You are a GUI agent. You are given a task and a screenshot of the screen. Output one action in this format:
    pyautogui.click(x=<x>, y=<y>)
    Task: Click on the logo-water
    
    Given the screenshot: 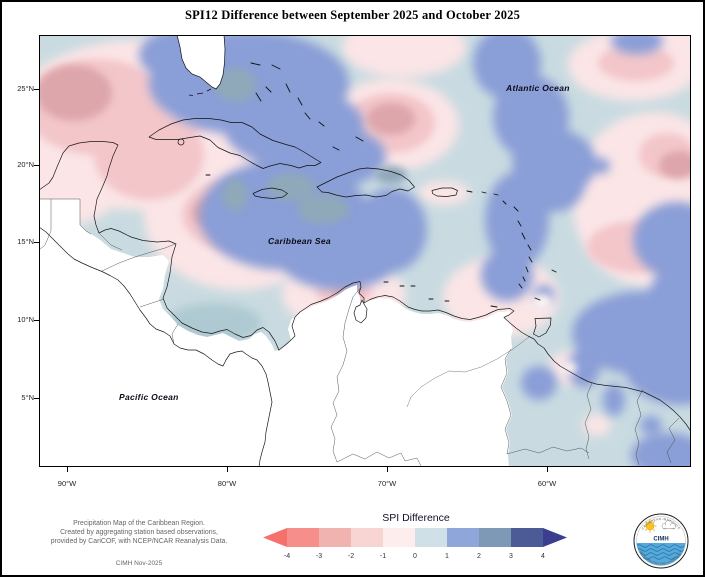 What is the action you would take?
    pyautogui.click(x=661, y=554)
    